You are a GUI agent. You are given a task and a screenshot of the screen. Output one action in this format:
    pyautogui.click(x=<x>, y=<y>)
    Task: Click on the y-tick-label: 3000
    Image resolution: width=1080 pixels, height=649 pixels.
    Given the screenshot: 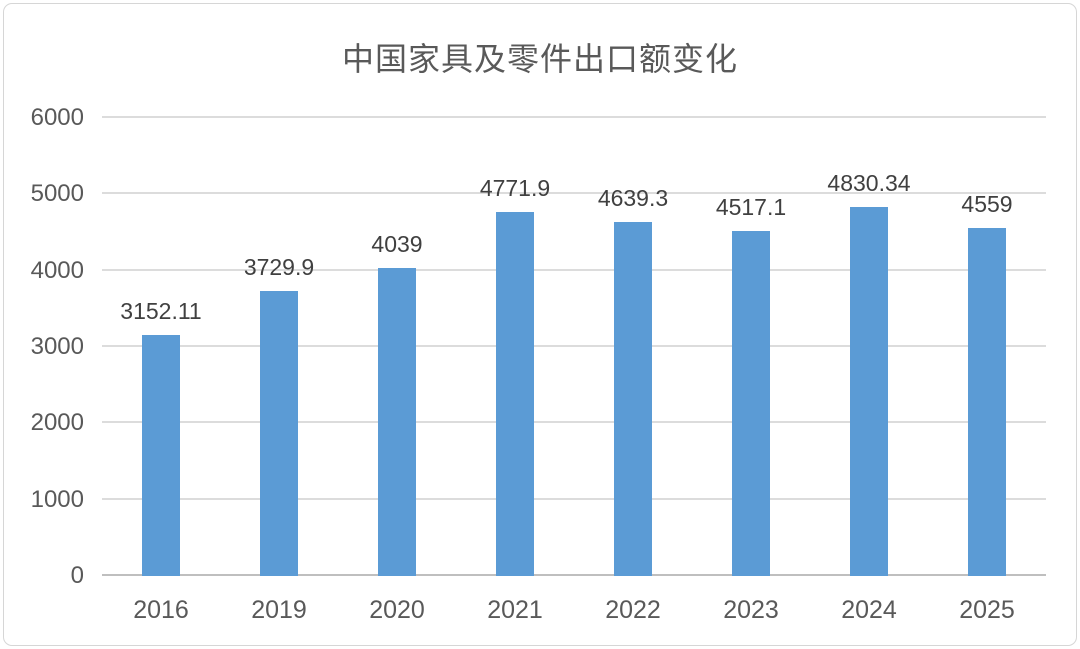 What is the action you would take?
    pyautogui.click(x=57, y=346)
    